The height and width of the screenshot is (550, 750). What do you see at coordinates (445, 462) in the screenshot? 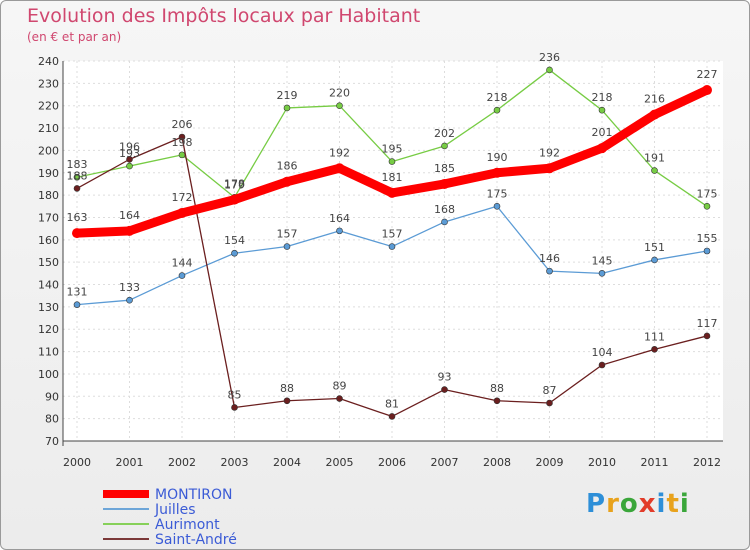
I see `x-tick-label: 2007` at bounding box center [445, 462].